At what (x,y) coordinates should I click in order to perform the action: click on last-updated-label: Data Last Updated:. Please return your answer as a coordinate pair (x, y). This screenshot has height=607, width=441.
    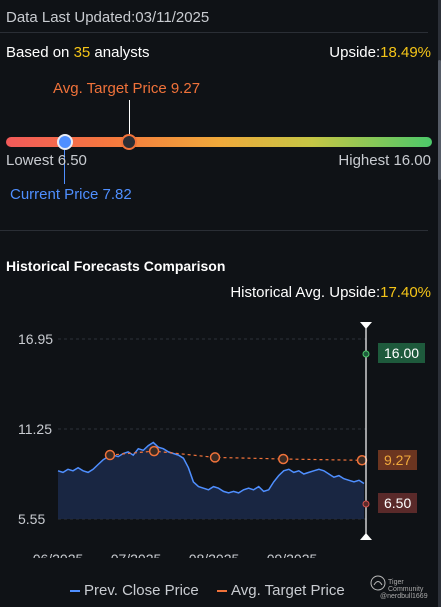
    Looking at the image, I should click on (71, 17).